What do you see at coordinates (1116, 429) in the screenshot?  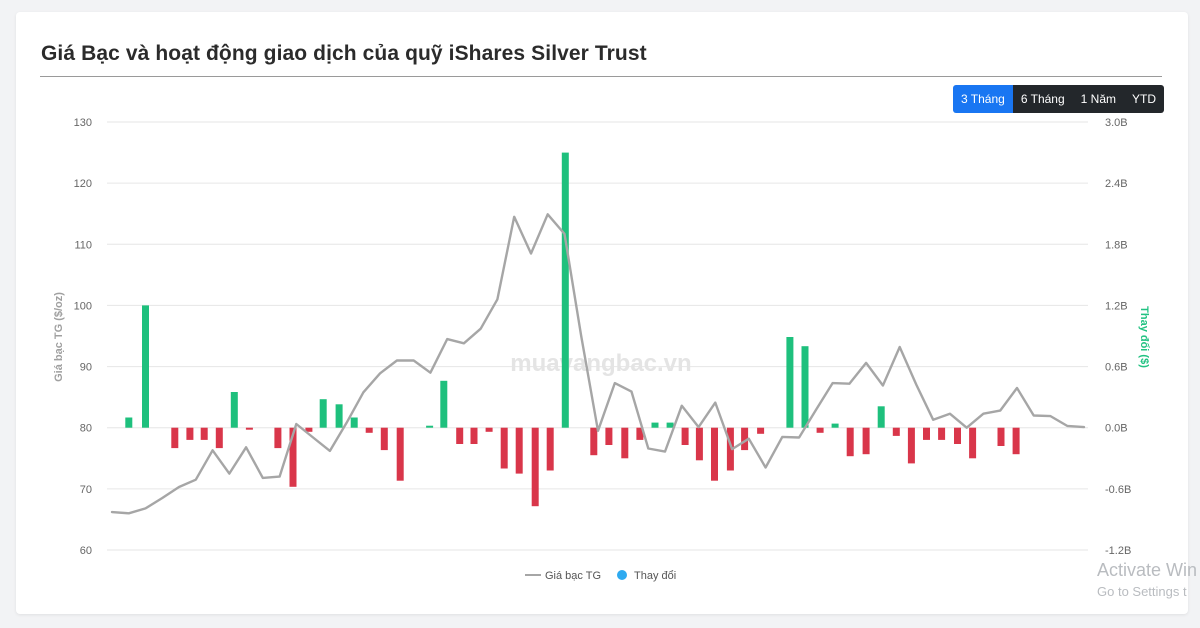 I see `right-tick-label: 0.0B` at bounding box center [1116, 429].